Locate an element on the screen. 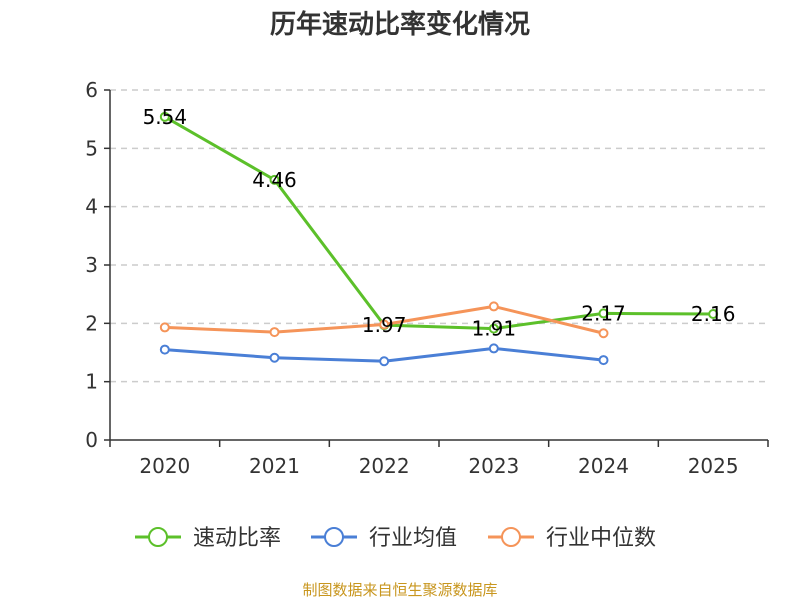 This screenshot has width=800, height=600. point-0-2023 is located at coordinates (493, 328).